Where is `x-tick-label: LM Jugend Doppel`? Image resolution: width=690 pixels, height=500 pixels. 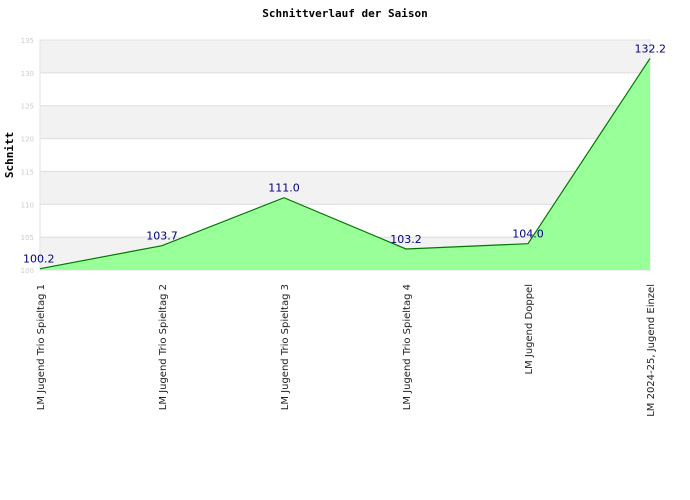 x-tick-label: LM Jugend Doppel is located at coordinates (529, 329).